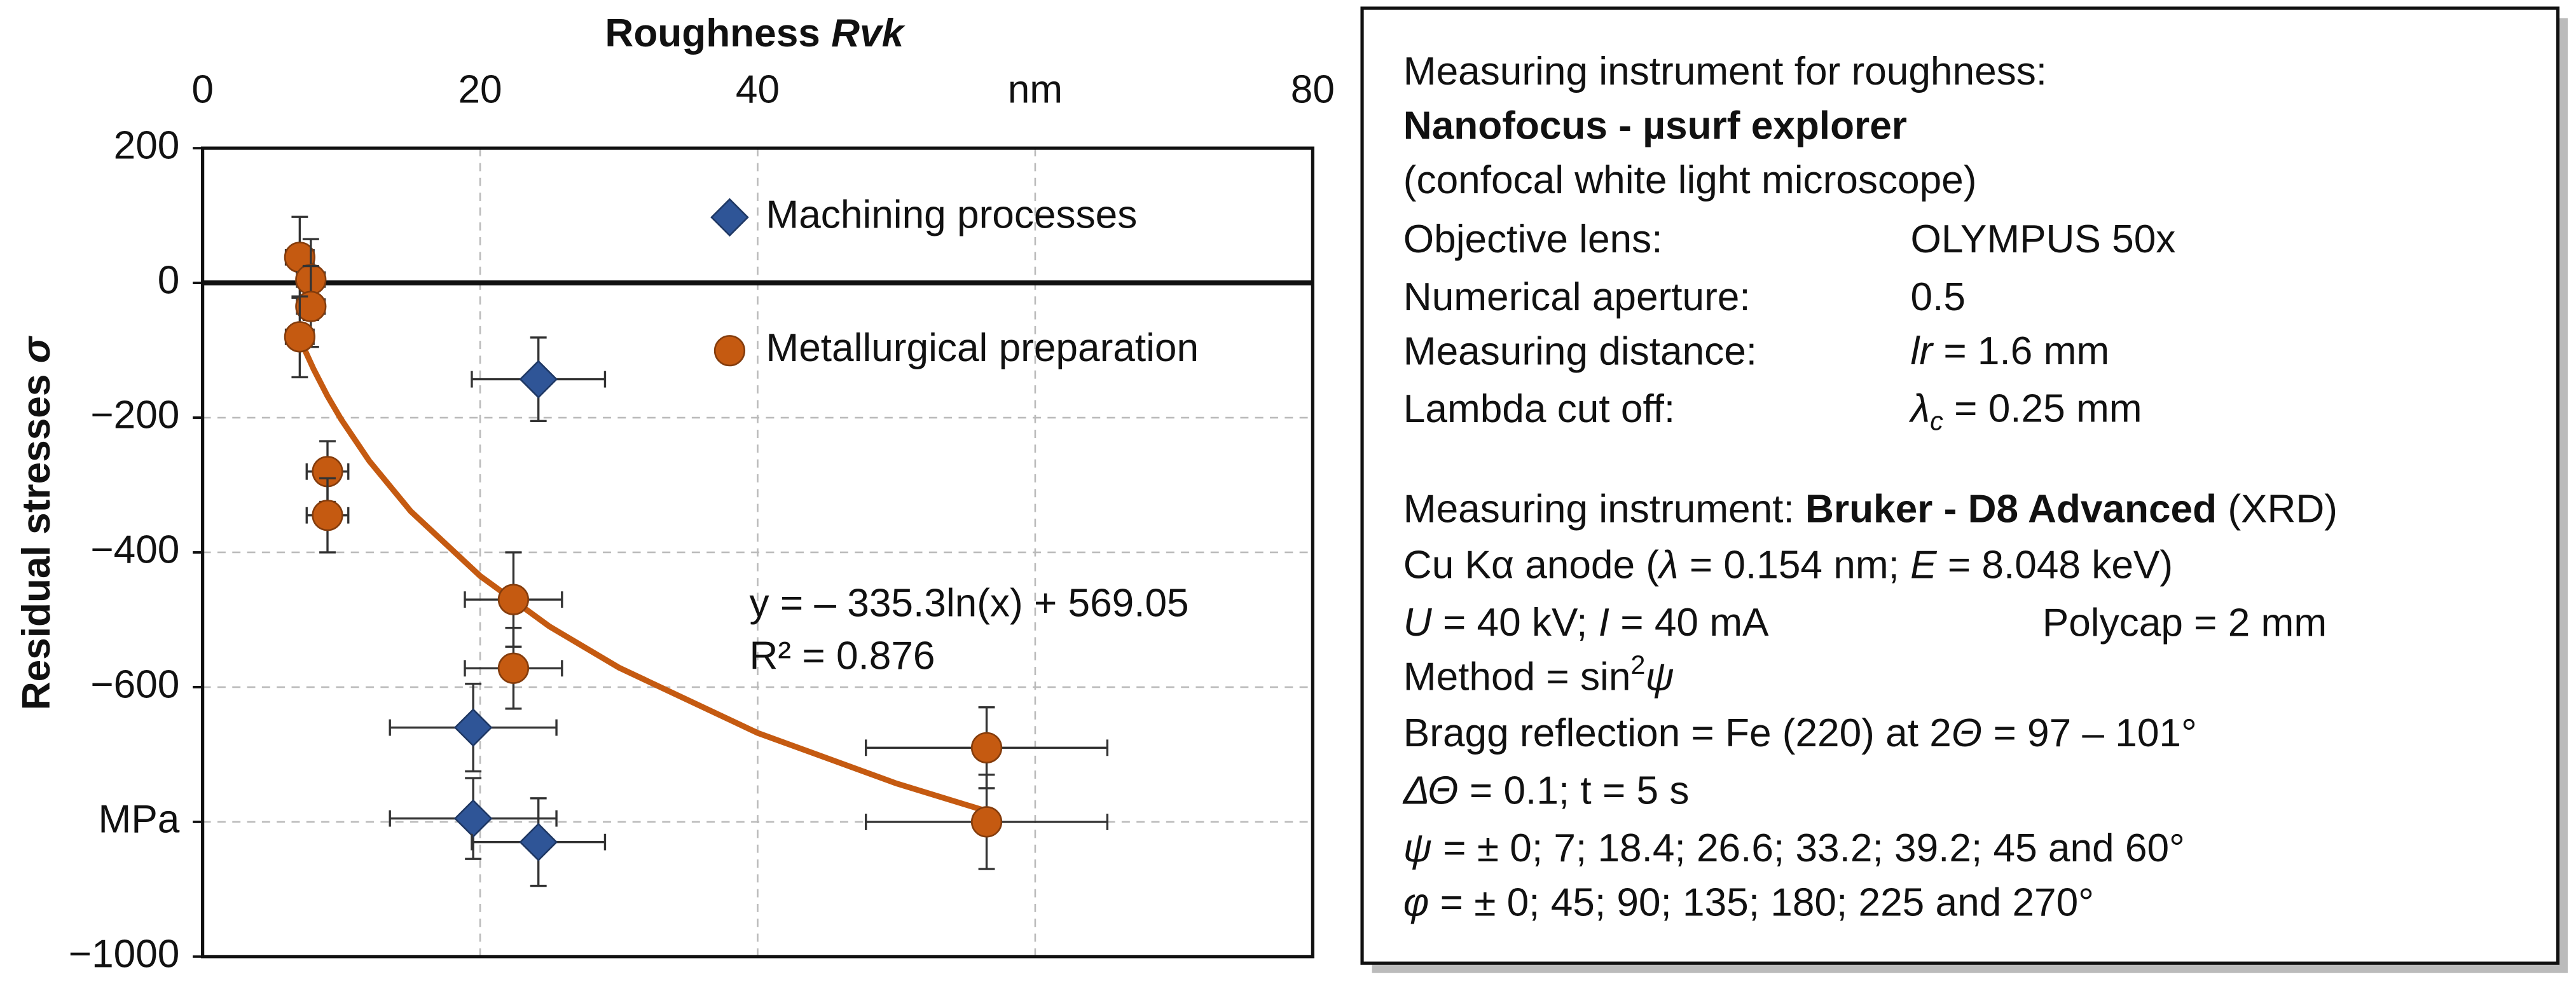 Image resolution: width=2576 pixels, height=1005 pixels. What do you see at coordinates (1725, 71) in the screenshot?
I see `info-row: Measuring instrument for roughness:` at bounding box center [1725, 71].